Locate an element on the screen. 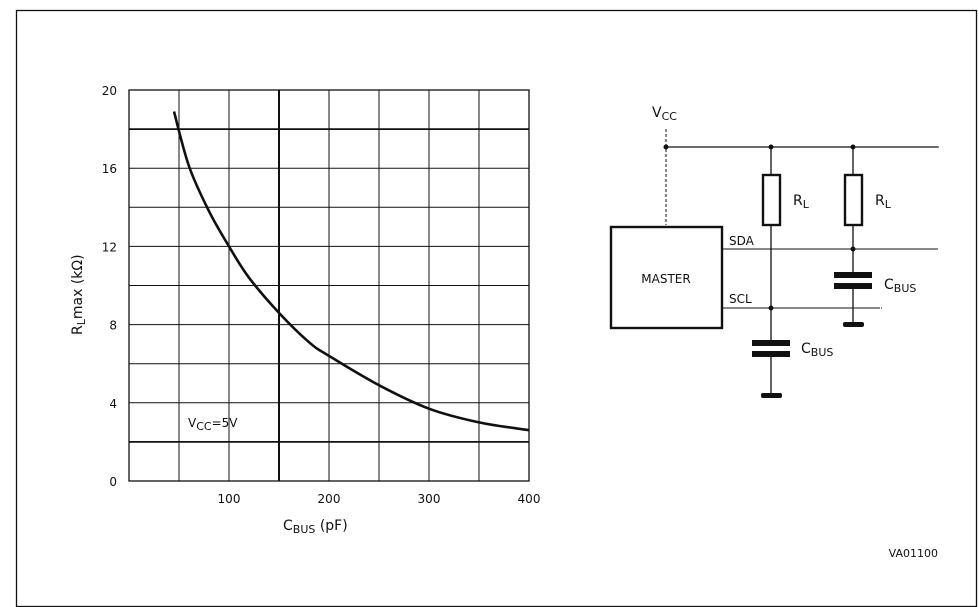 This screenshot has width=979, height=607. y-tick-label: 20 is located at coordinates (109, 91).